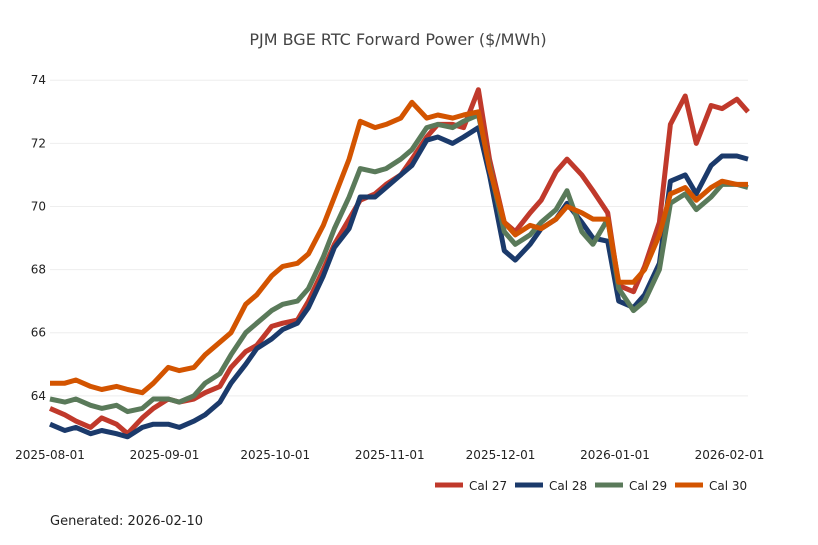 The height and width of the screenshot is (545, 818). I want to click on y-tick-label: 74, so click(38, 80).